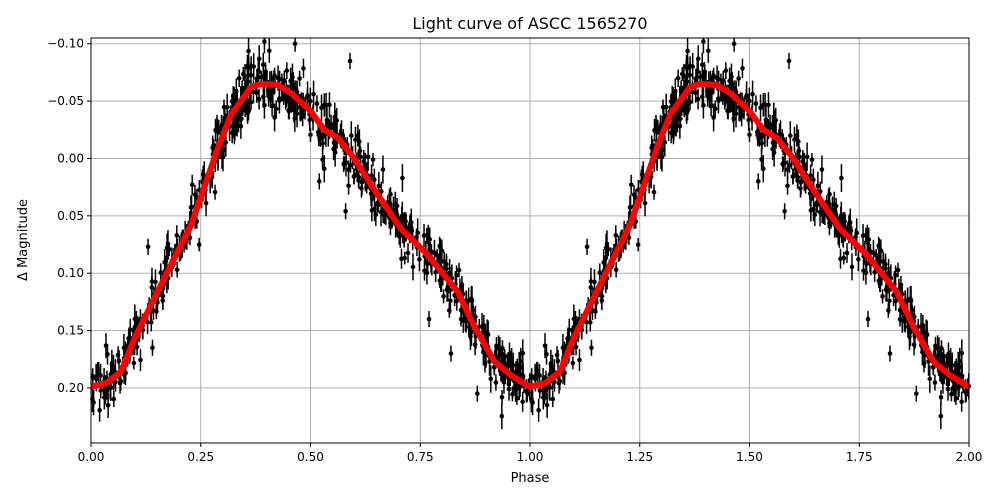  What do you see at coordinates (23, 240) in the screenshot?
I see `y-axis-label: Δ Magnitude` at bounding box center [23, 240].